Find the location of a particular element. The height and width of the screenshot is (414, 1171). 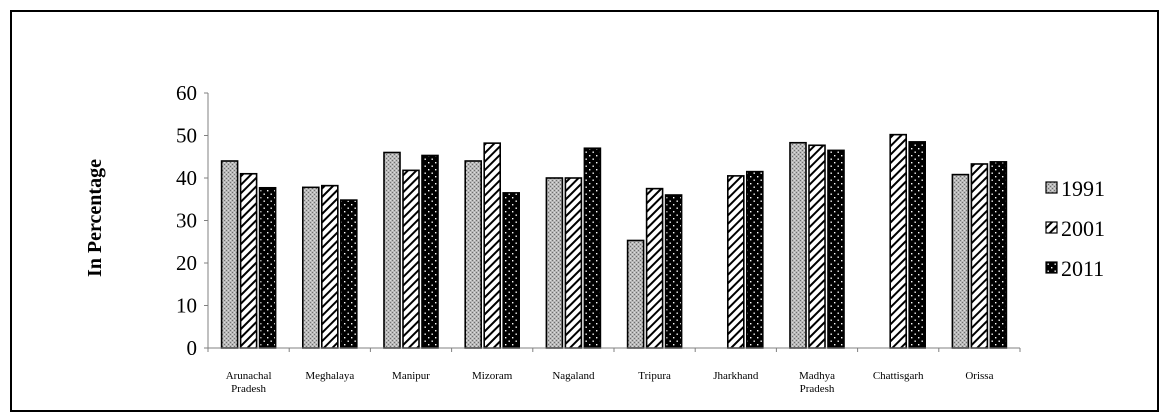

x-tick-label: Manipur is located at coordinates (411, 376).